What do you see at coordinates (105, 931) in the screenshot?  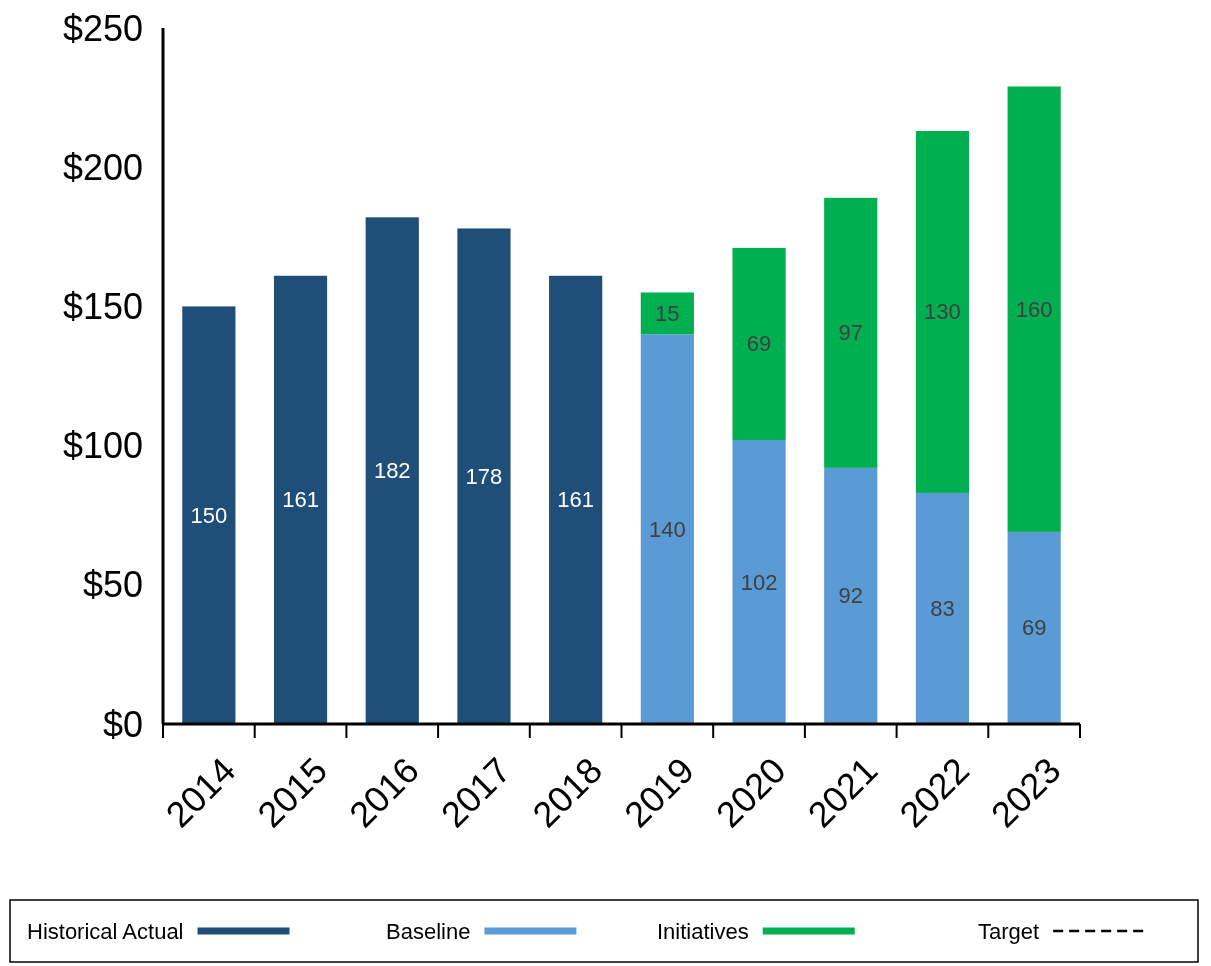 I see `legend-label: Historical Actual` at bounding box center [105, 931].